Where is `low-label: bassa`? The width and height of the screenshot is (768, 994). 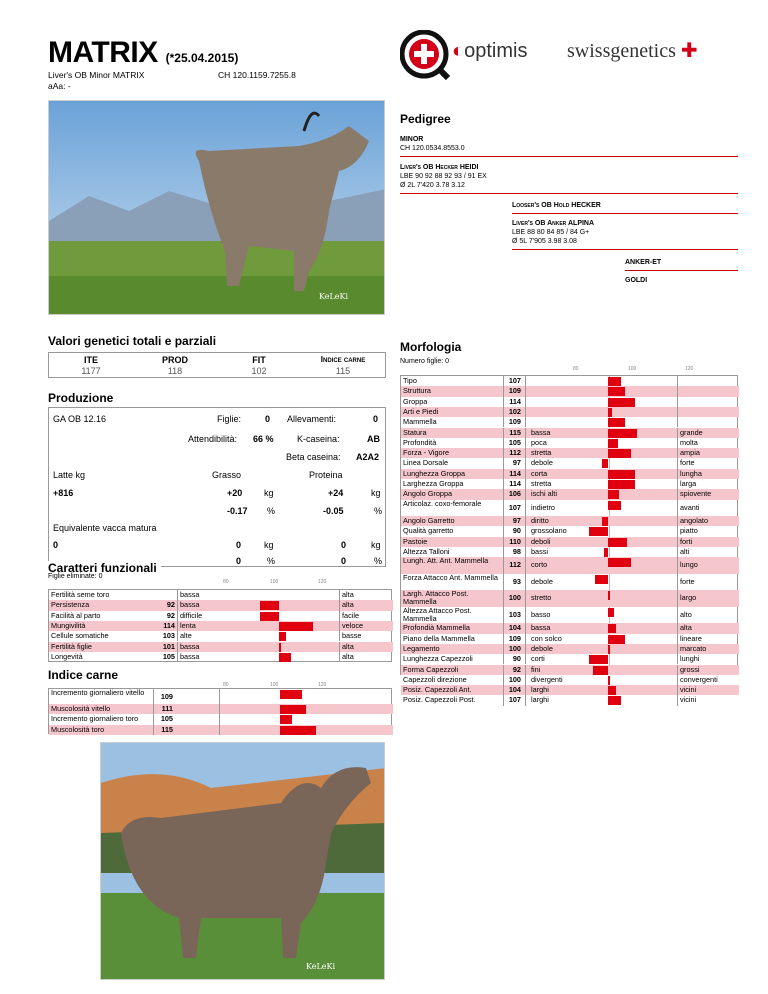
low-label: bassa is located at coordinates (217, 646).